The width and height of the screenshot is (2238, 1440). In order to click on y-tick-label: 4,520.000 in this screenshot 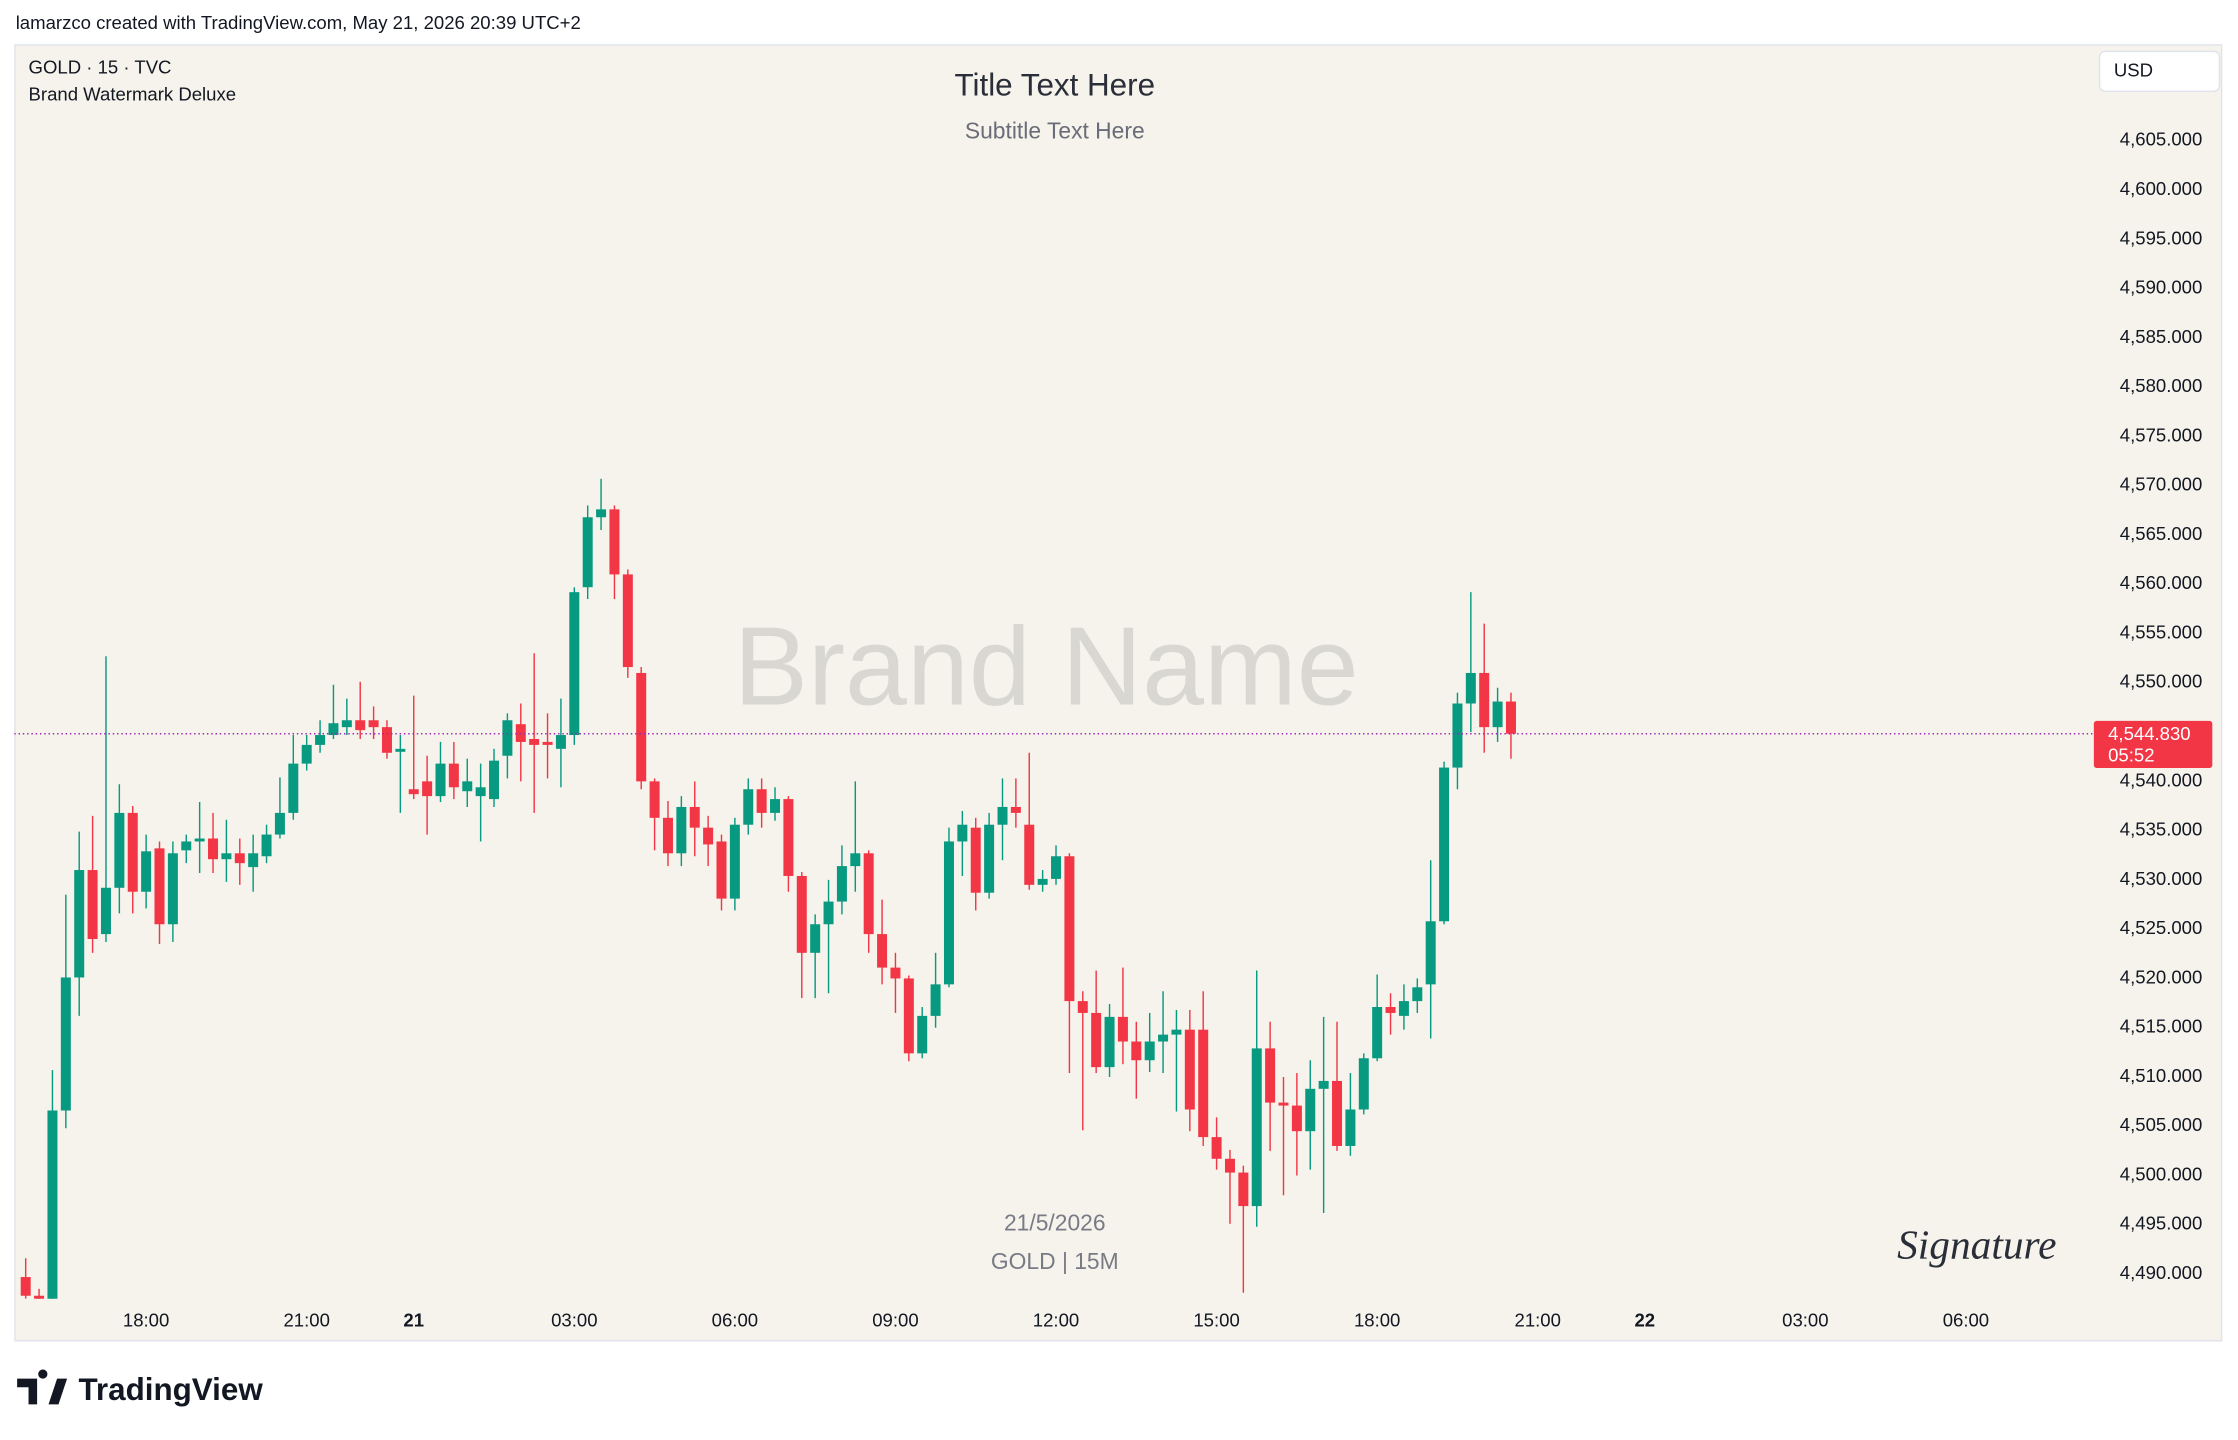, I will do `click(2161, 976)`.